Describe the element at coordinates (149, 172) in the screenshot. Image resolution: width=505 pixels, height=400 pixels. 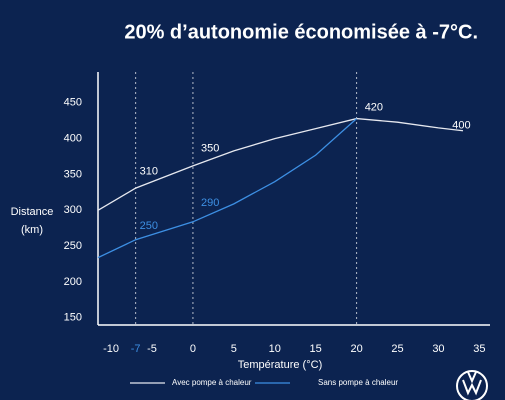
I see `data-label: 310` at that location.